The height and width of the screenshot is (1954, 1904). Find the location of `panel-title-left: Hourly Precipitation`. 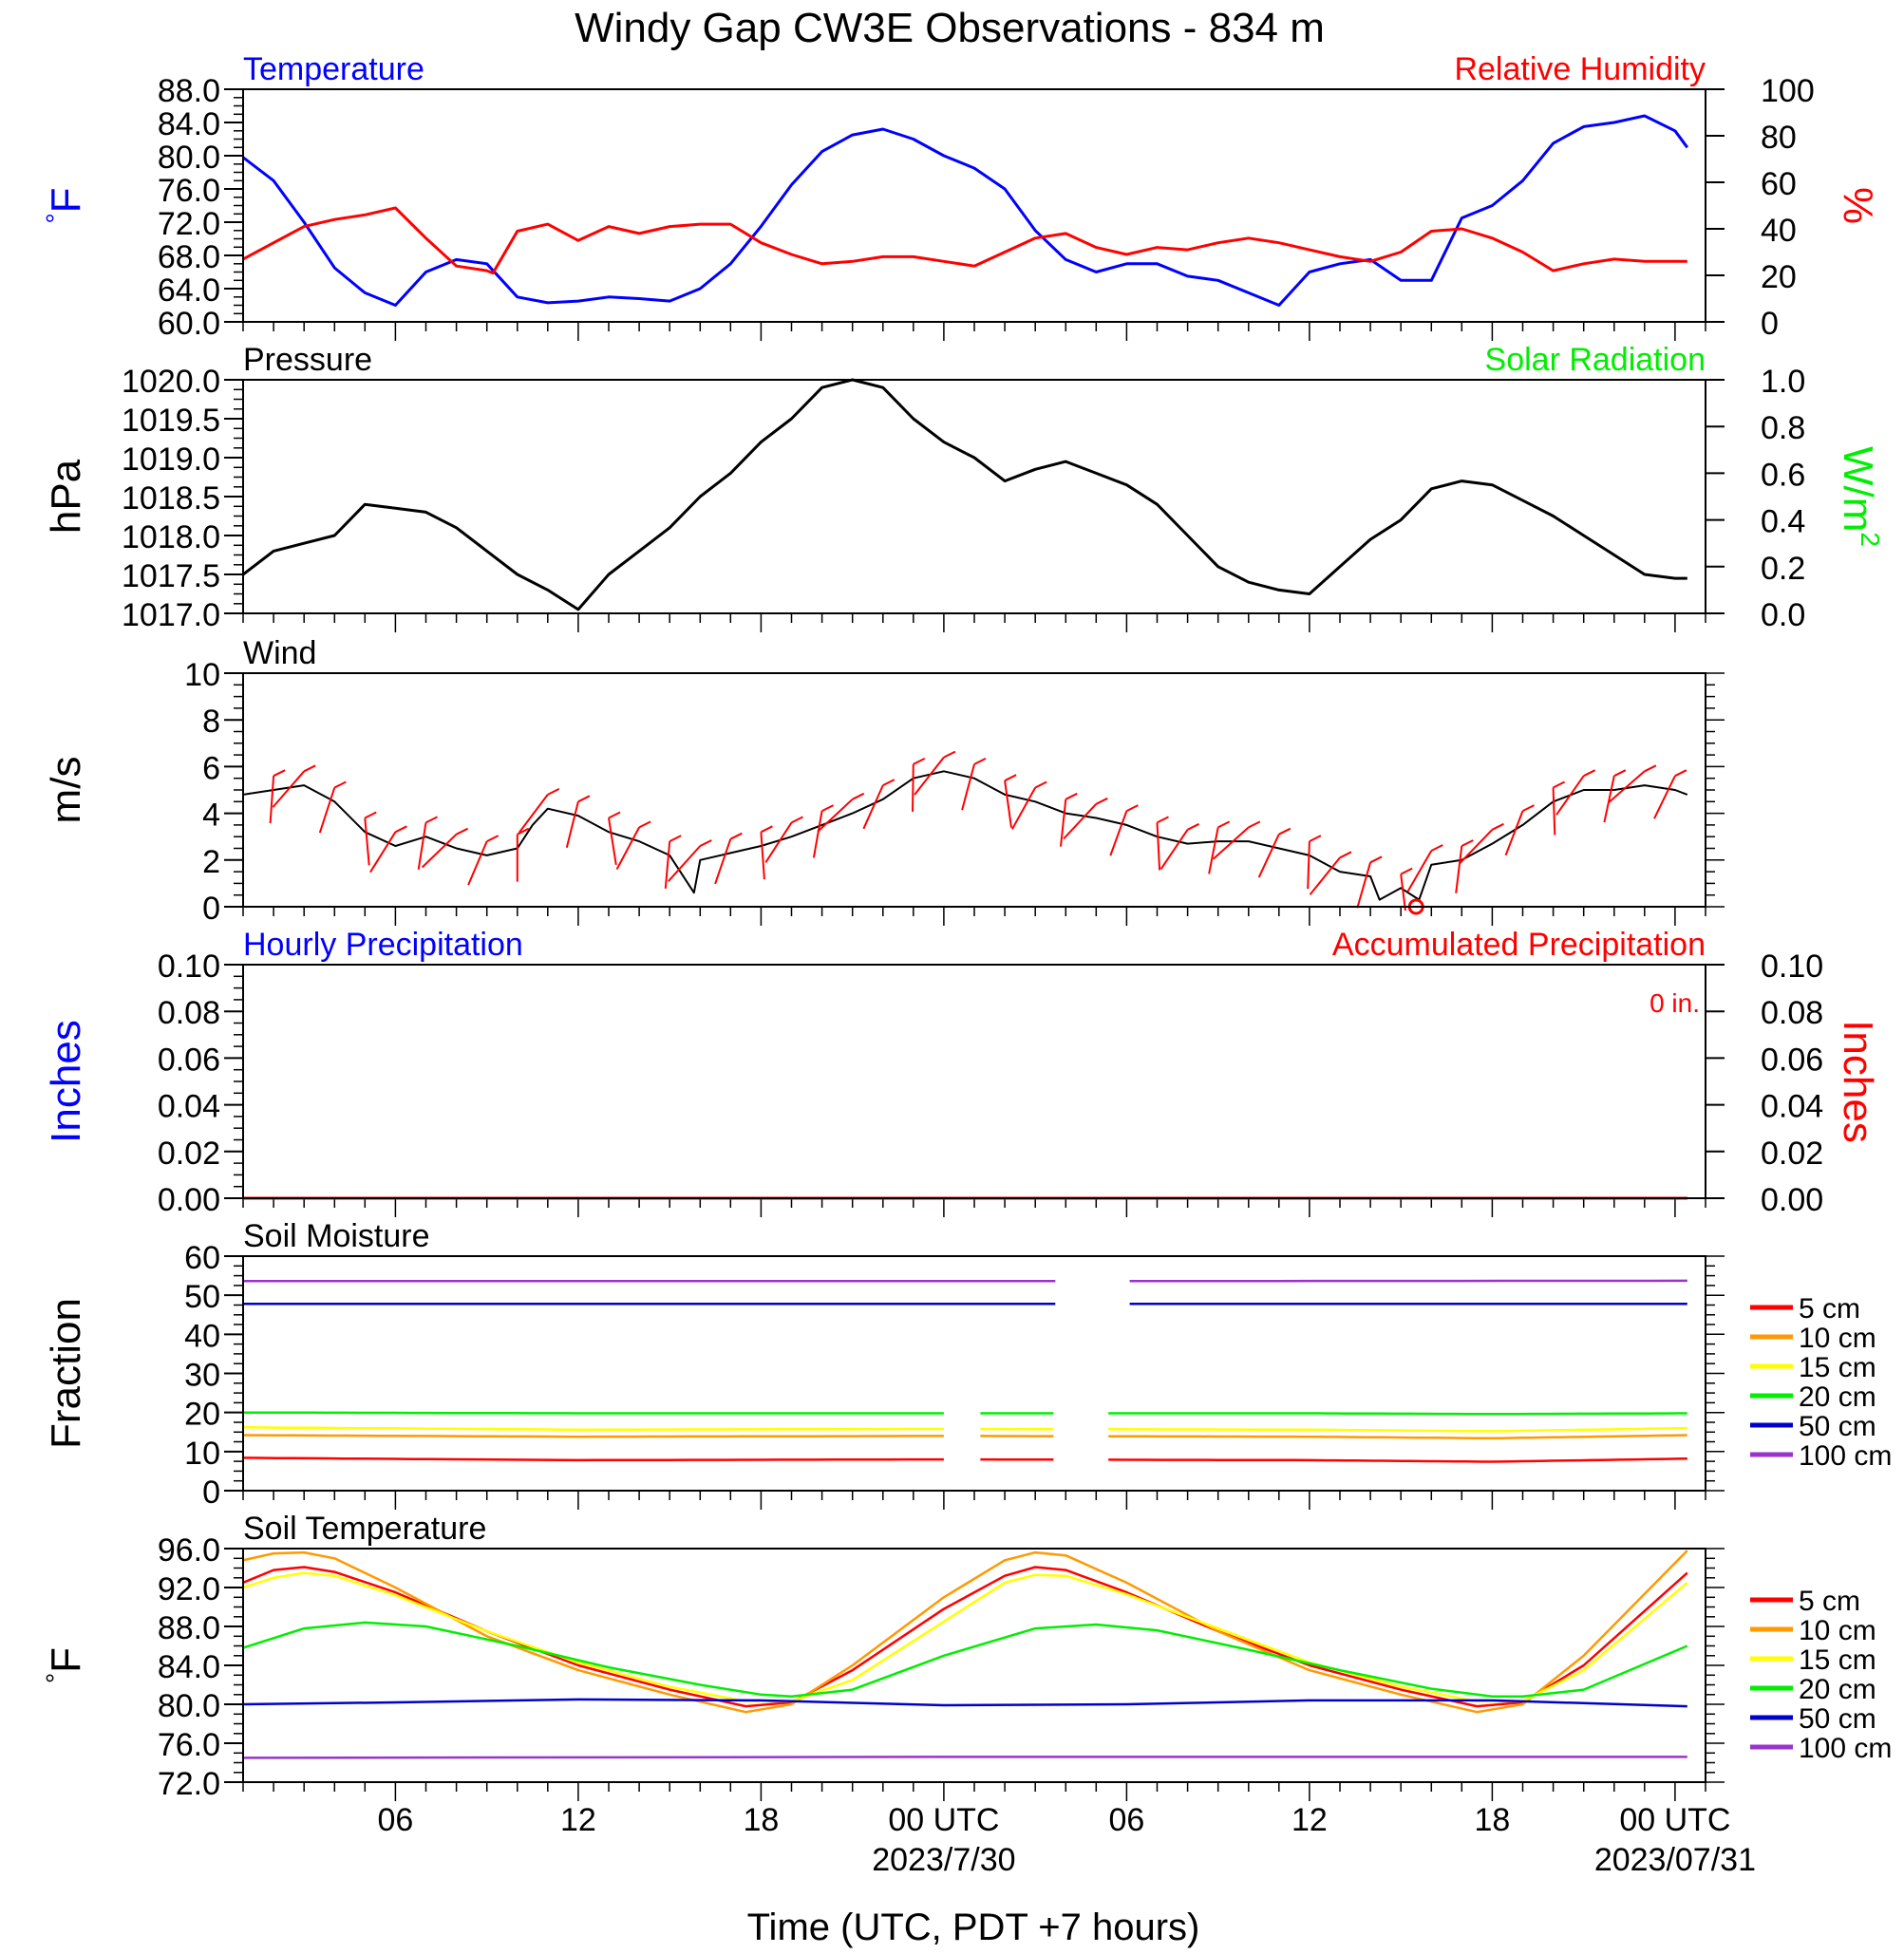

panel-title-left: Hourly Precipitation is located at coordinates (383, 945).